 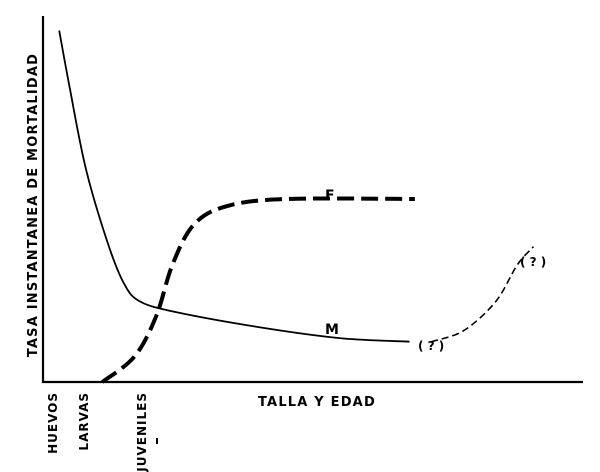 What do you see at coordinates (84, 421) in the screenshot?
I see `x-category-larvas: LARVAS` at bounding box center [84, 421].